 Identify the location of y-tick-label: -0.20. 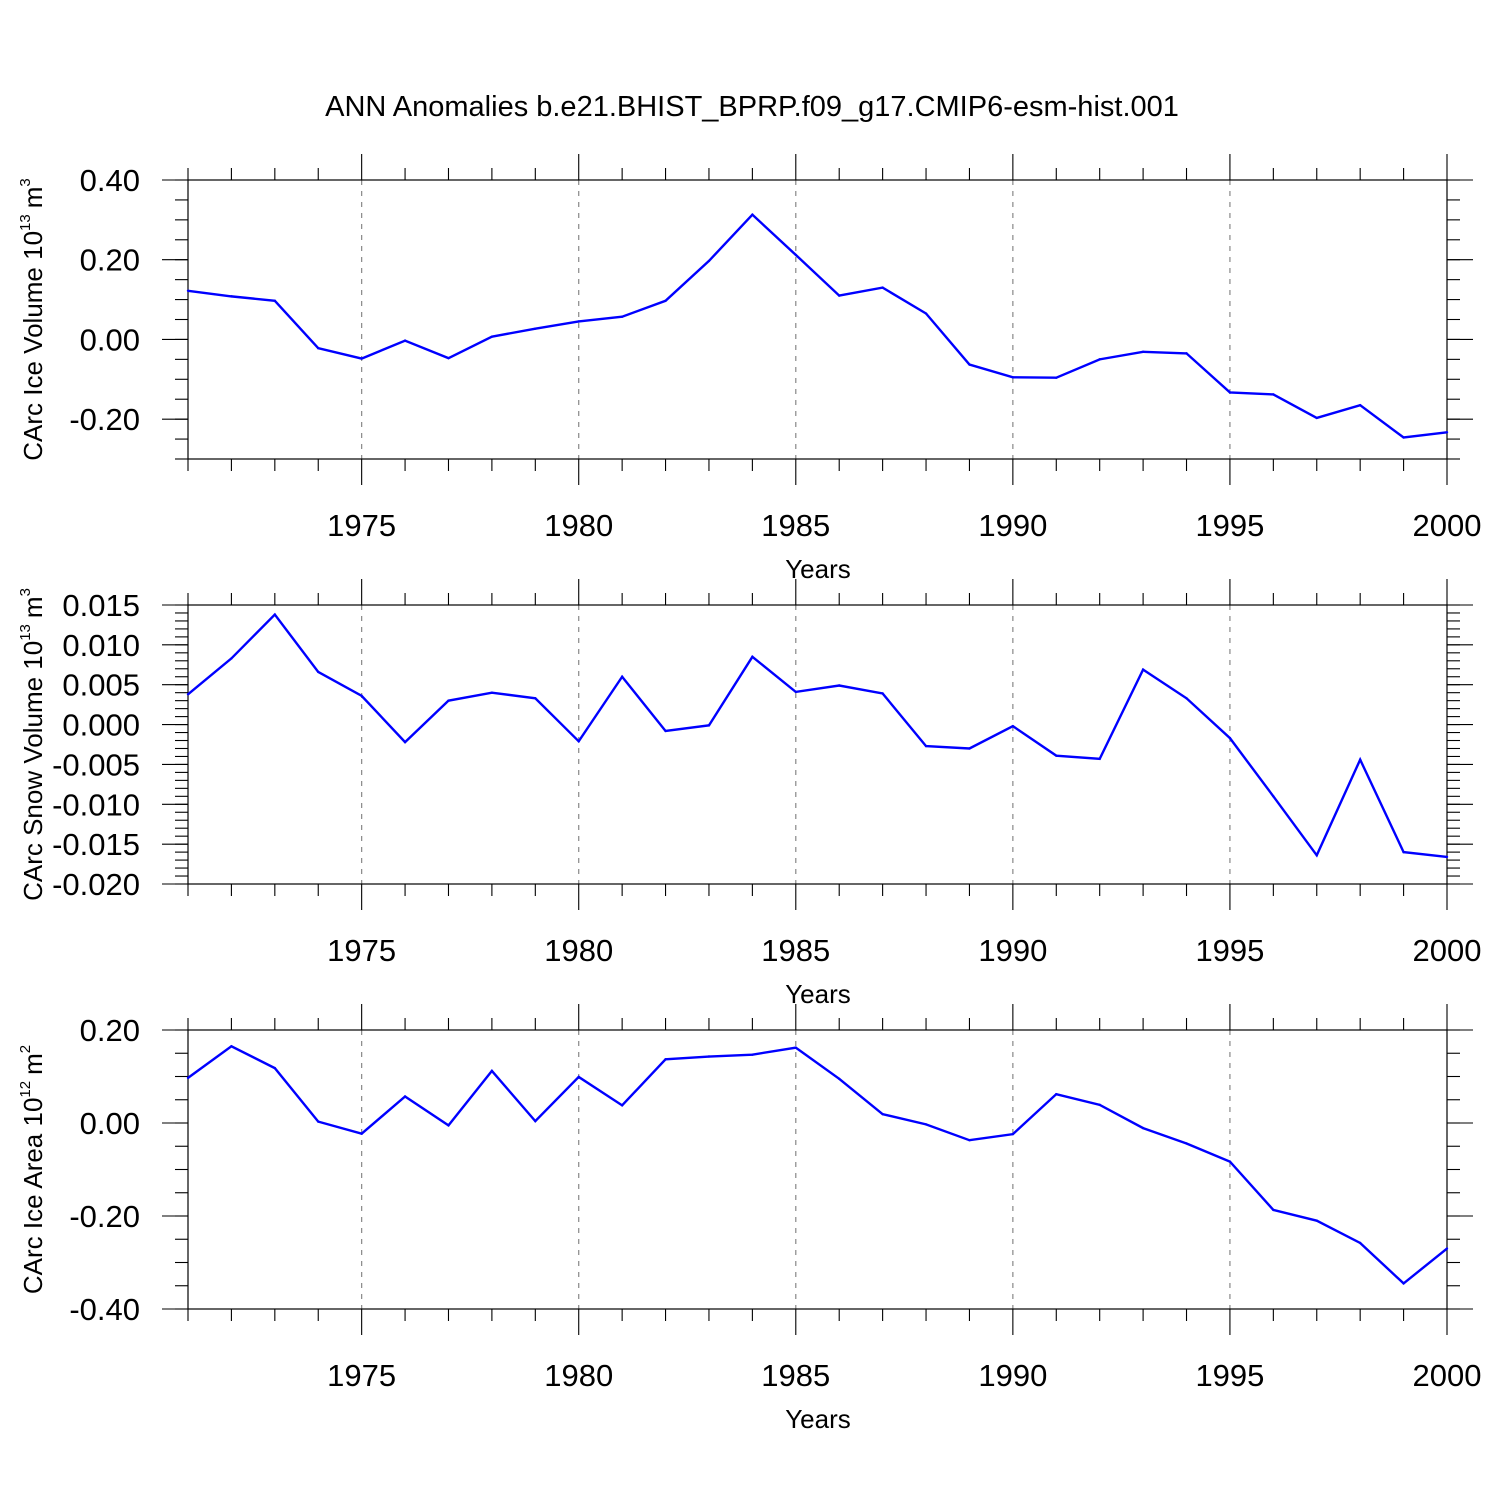
(104, 419).